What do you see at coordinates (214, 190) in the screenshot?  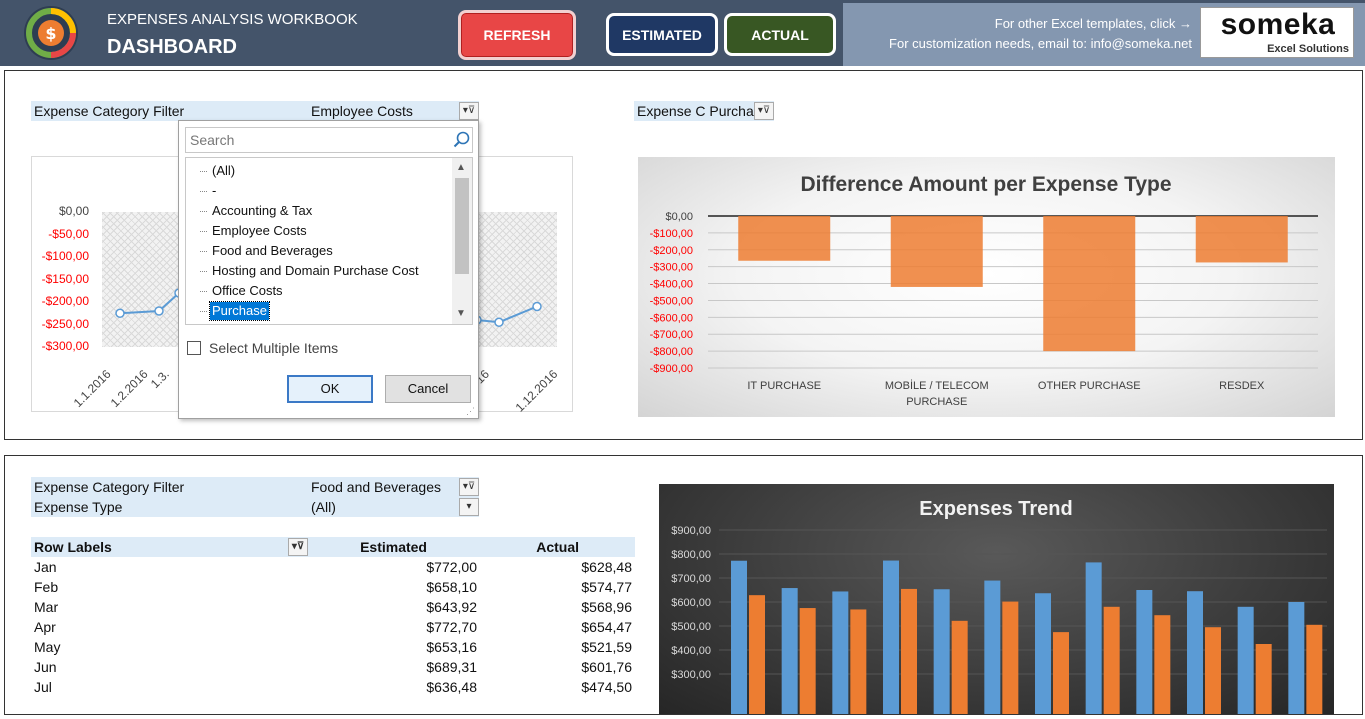 I see `filter-list-item: -` at bounding box center [214, 190].